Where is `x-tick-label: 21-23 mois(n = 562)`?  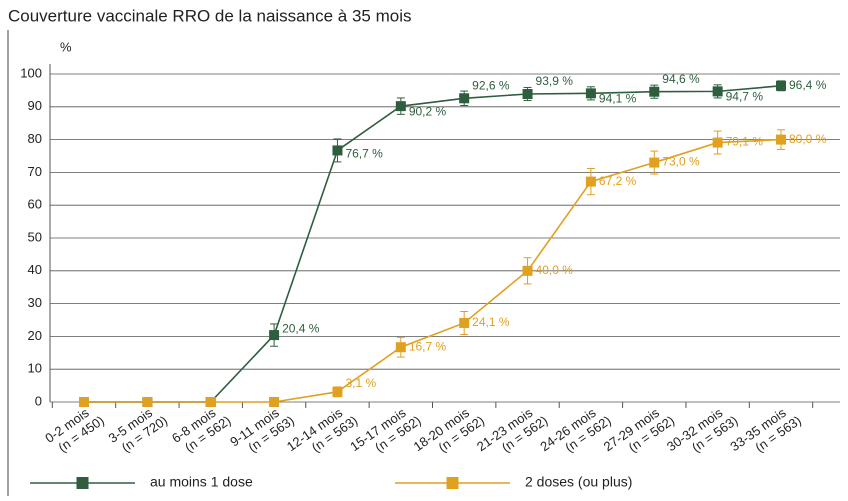
x-tick-label: 21-23 mois(n = 562) is located at coordinates (512, 430).